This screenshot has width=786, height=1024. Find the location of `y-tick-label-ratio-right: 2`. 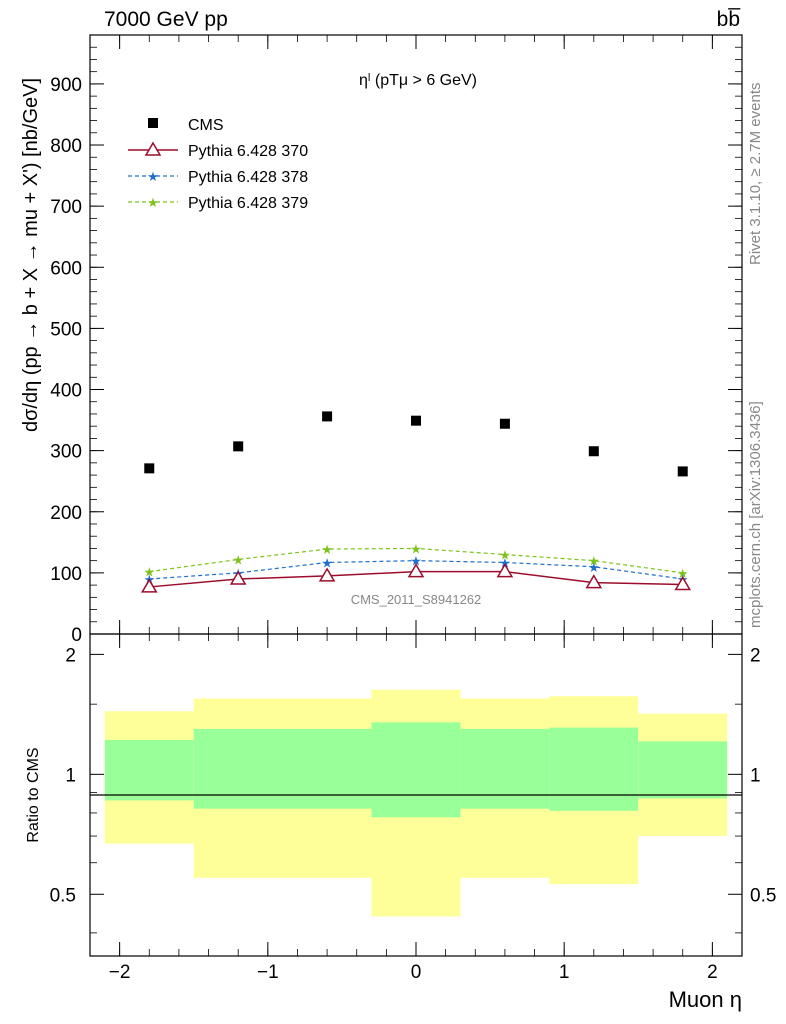

y-tick-label-ratio-right: 2 is located at coordinates (755, 655).